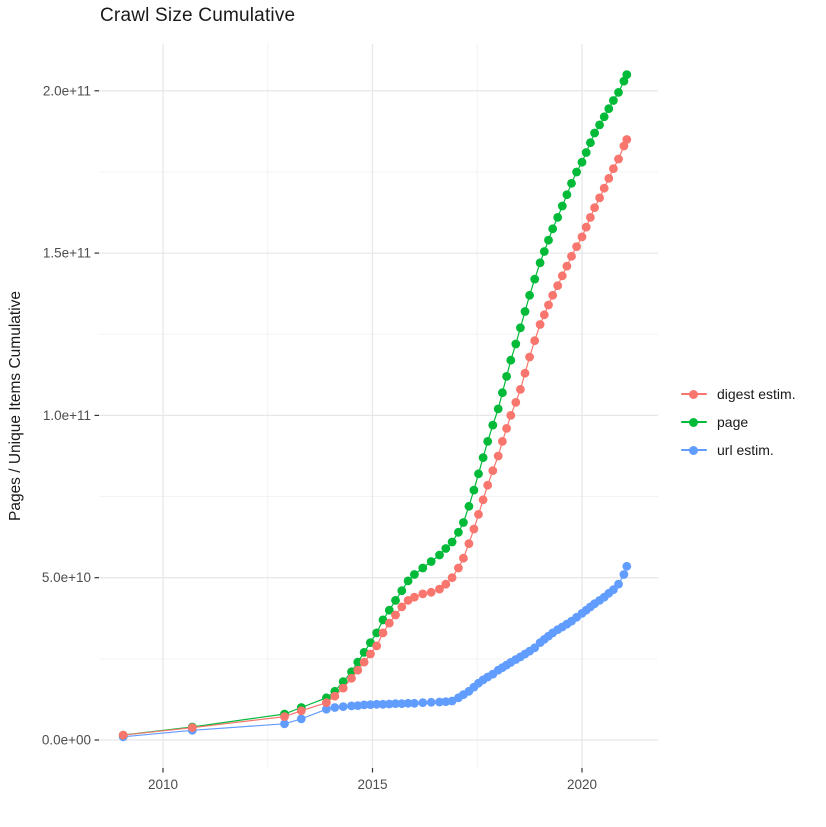 Image resolution: width=826 pixels, height=827 pixels. I want to click on legend-item-page: page, so click(738, 422).